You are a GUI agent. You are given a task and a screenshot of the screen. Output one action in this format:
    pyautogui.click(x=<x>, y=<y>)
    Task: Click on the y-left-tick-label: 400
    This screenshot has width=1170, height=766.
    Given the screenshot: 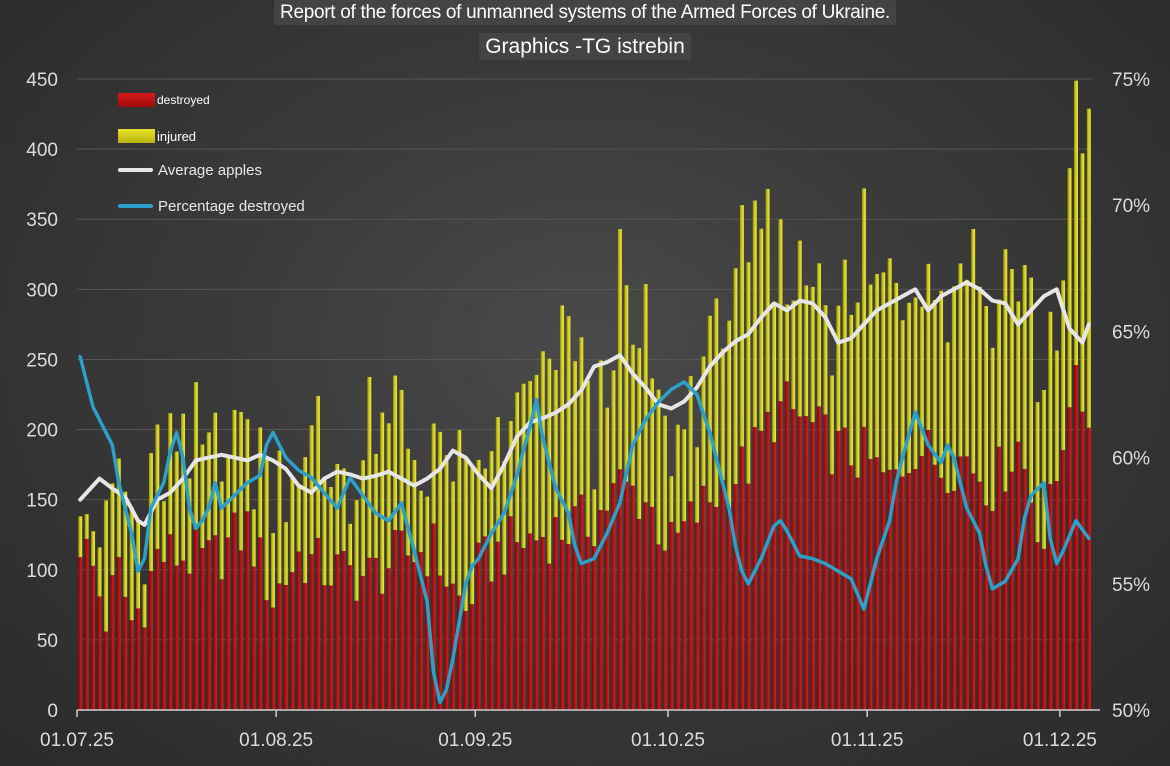 What is the action you would take?
    pyautogui.click(x=42, y=150)
    